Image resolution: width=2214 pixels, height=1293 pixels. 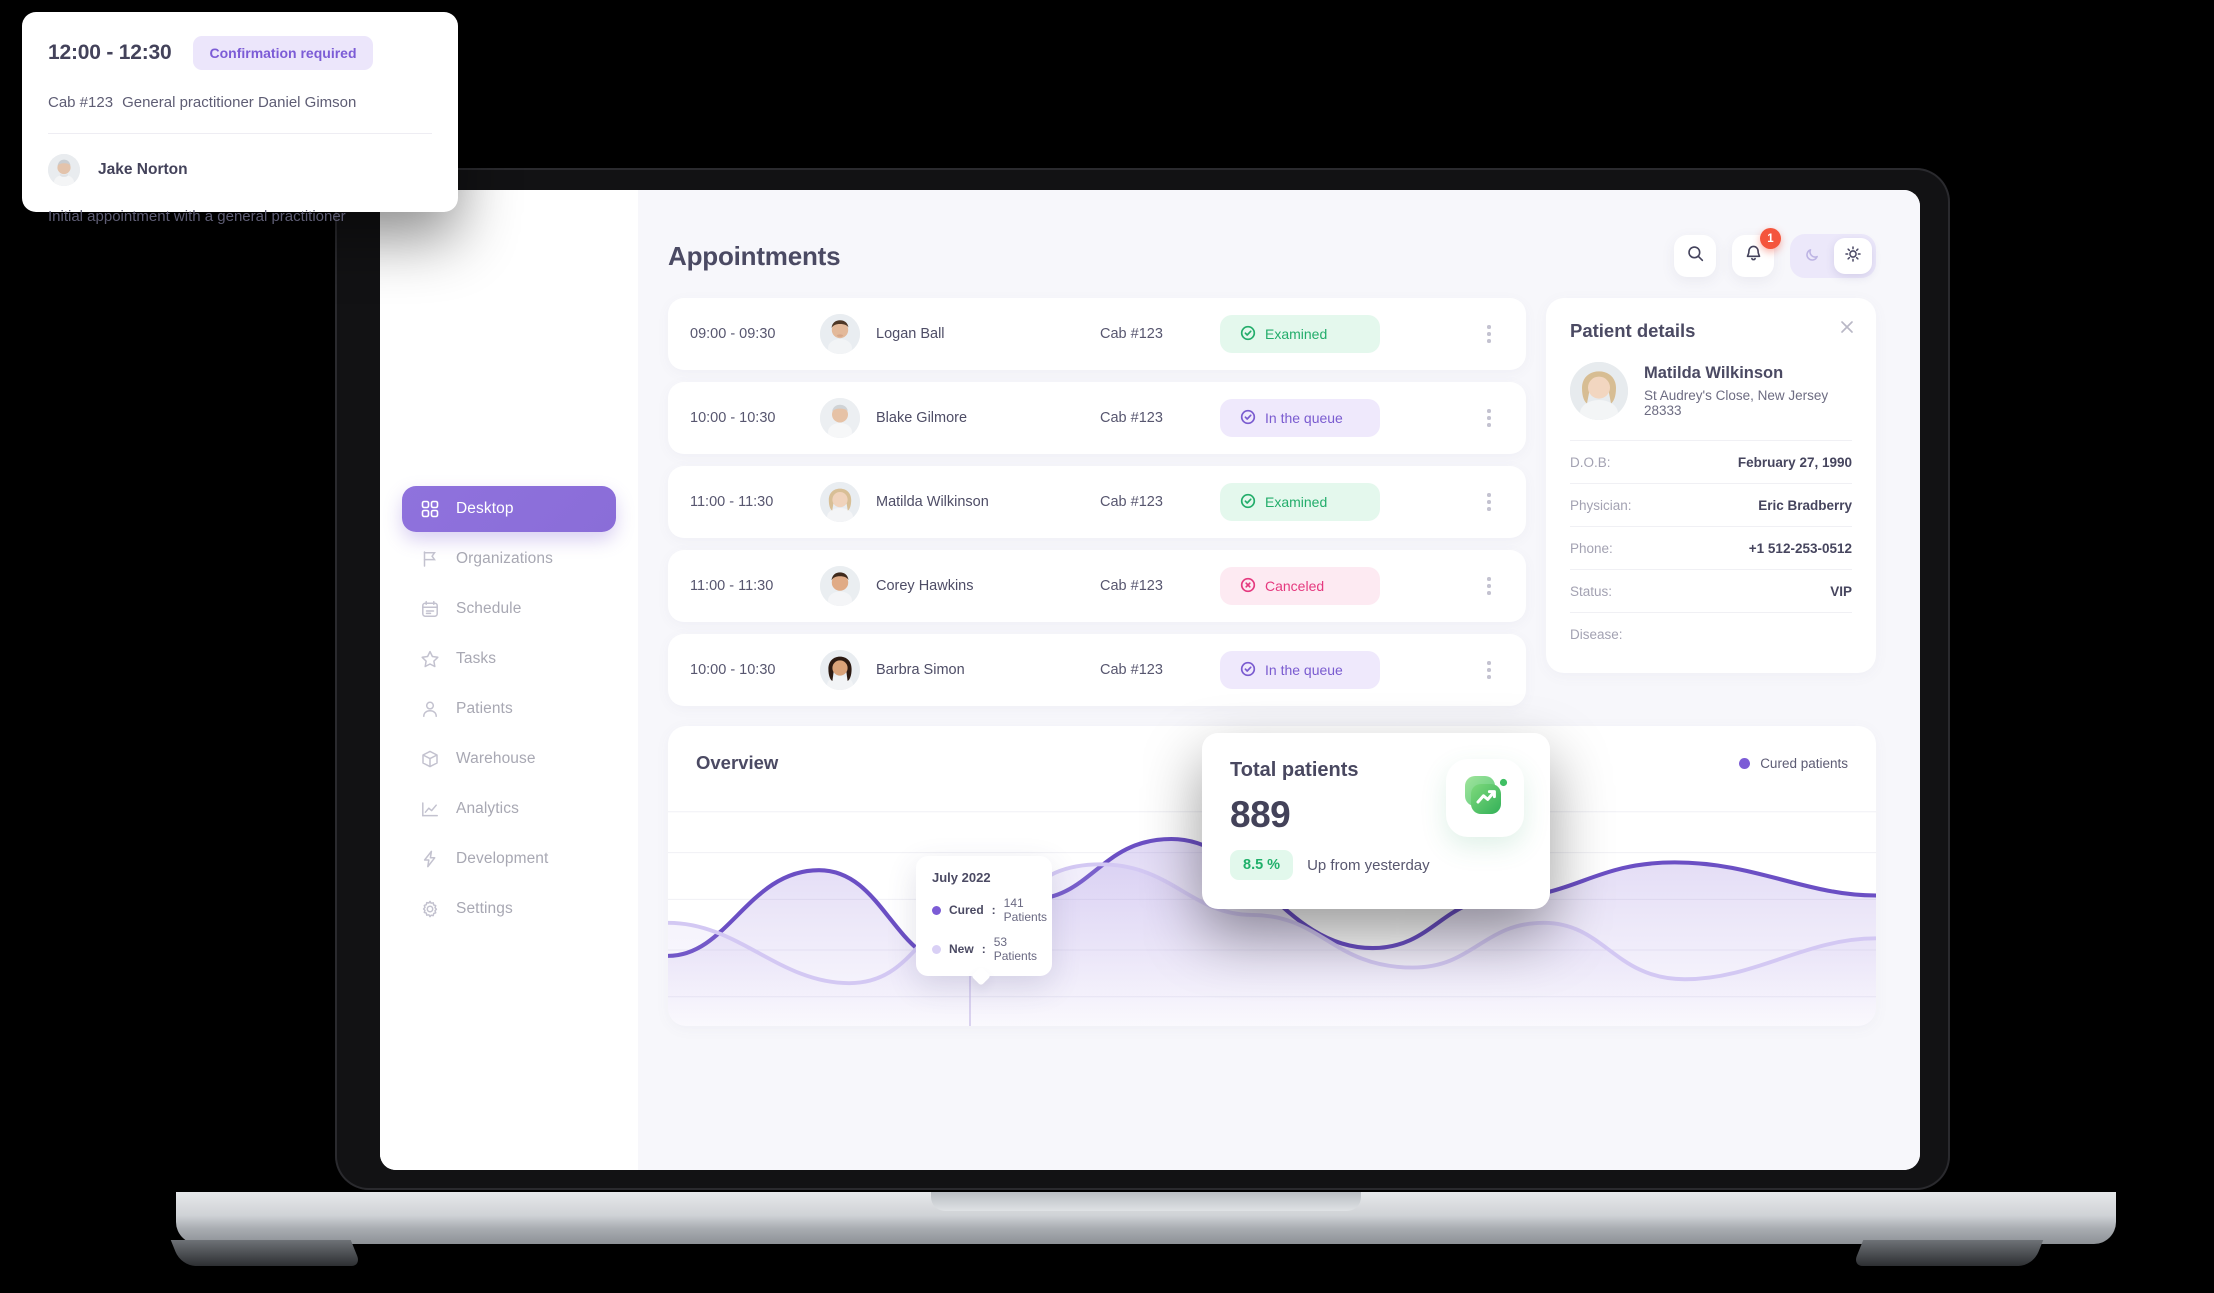 What do you see at coordinates (1260, 814) in the screenshot?
I see `total-patients-value: 889` at bounding box center [1260, 814].